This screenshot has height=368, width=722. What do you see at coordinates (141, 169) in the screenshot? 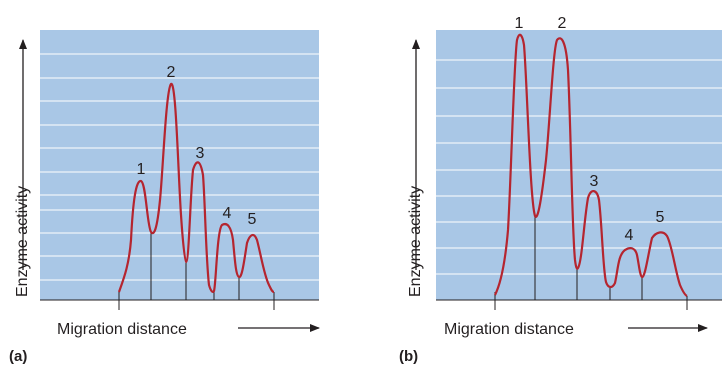
I see `panel-a-peak-label-1: 1` at bounding box center [141, 169].